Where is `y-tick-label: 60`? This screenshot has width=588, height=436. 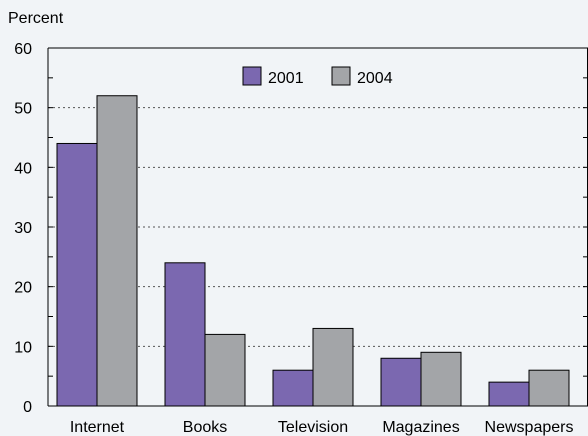
y-tick-label: 60 is located at coordinates (23, 49).